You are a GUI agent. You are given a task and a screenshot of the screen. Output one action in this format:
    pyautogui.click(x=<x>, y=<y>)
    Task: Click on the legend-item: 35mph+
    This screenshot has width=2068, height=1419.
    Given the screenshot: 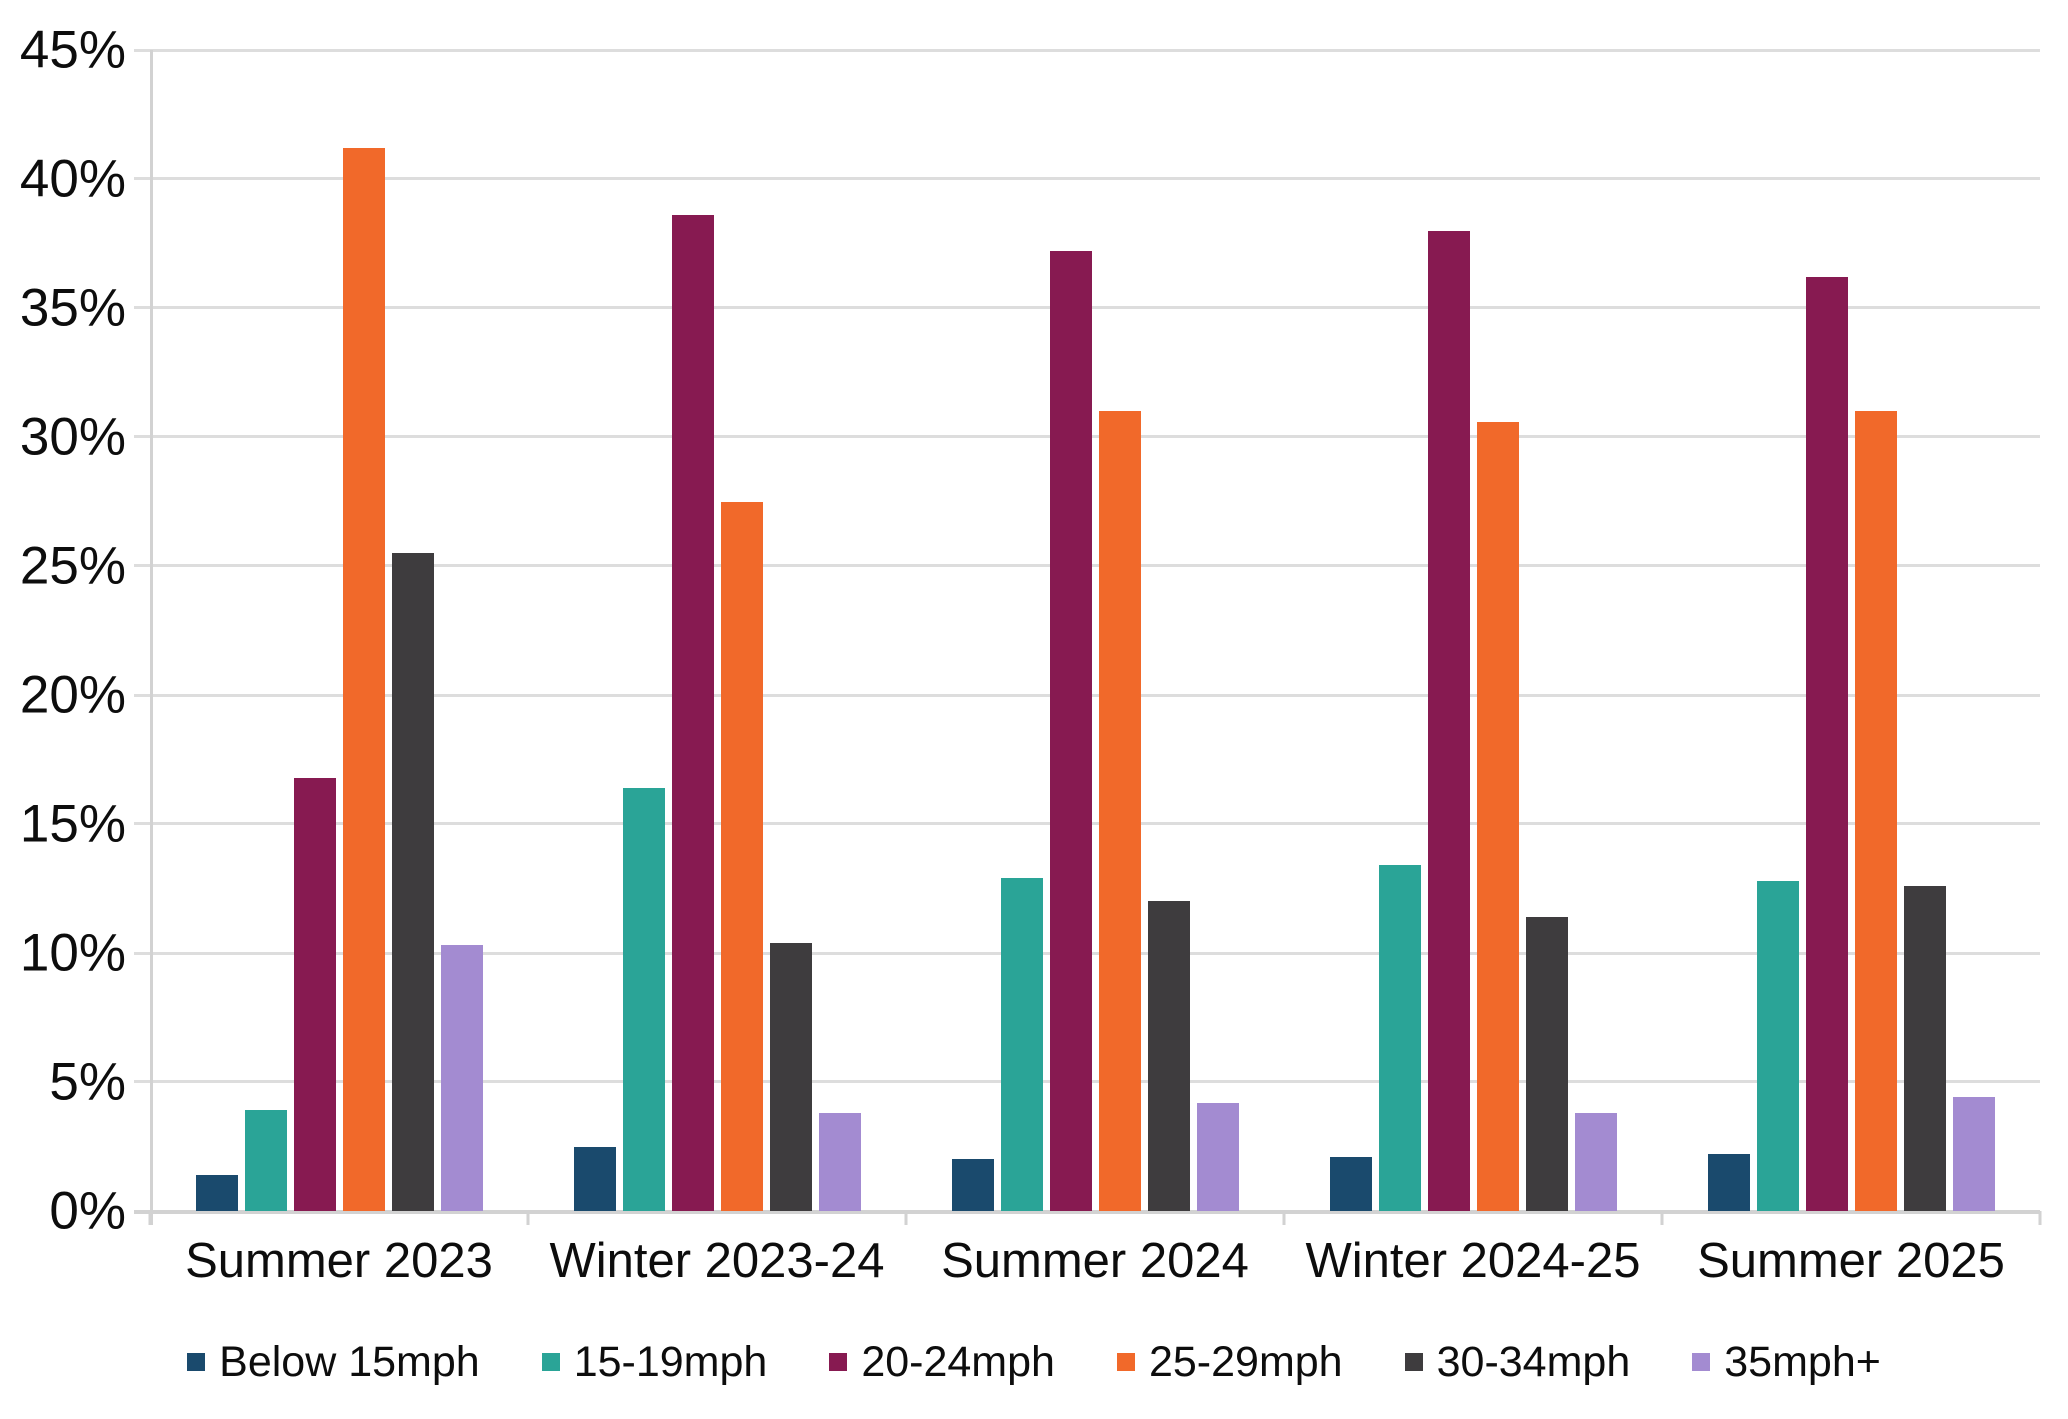 What is the action you would take?
    pyautogui.click(x=1786, y=1361)
    